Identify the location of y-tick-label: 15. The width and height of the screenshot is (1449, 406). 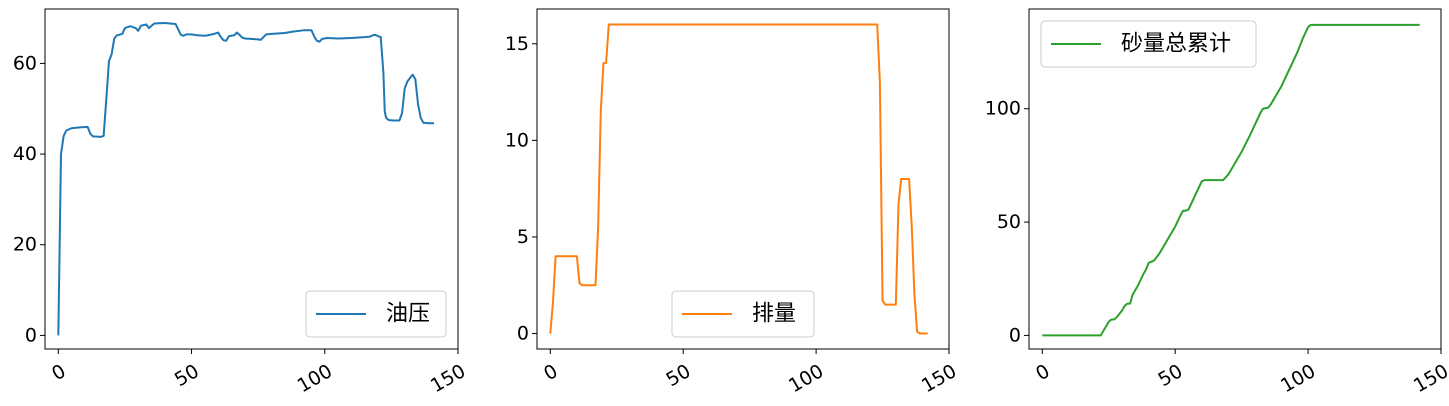
(517, 44).